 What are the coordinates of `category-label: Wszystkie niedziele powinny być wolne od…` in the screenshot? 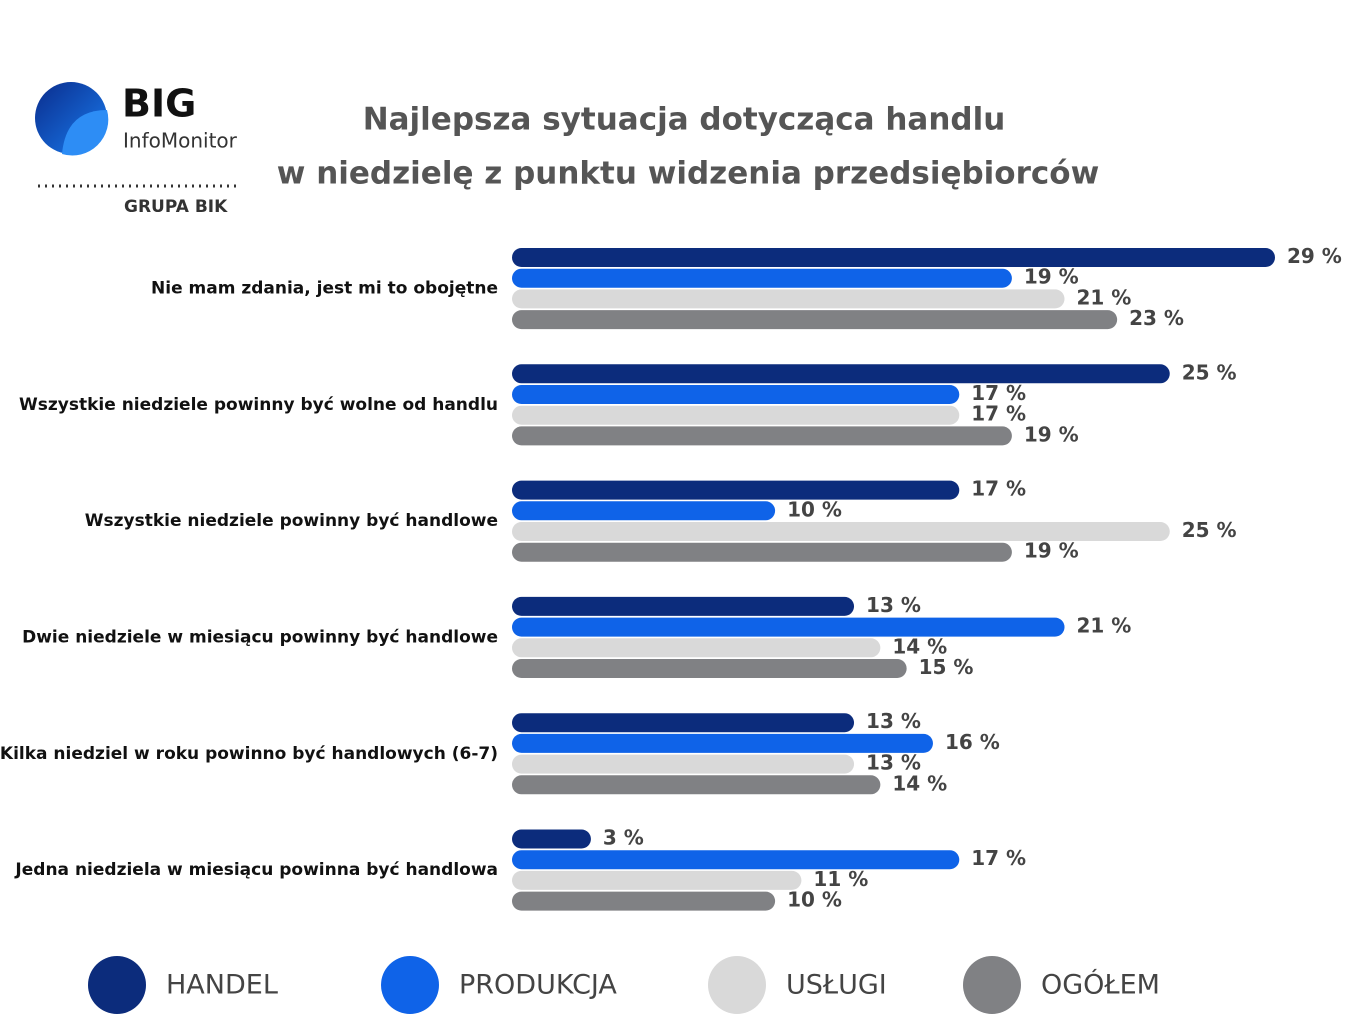 It's located at (258, 405).